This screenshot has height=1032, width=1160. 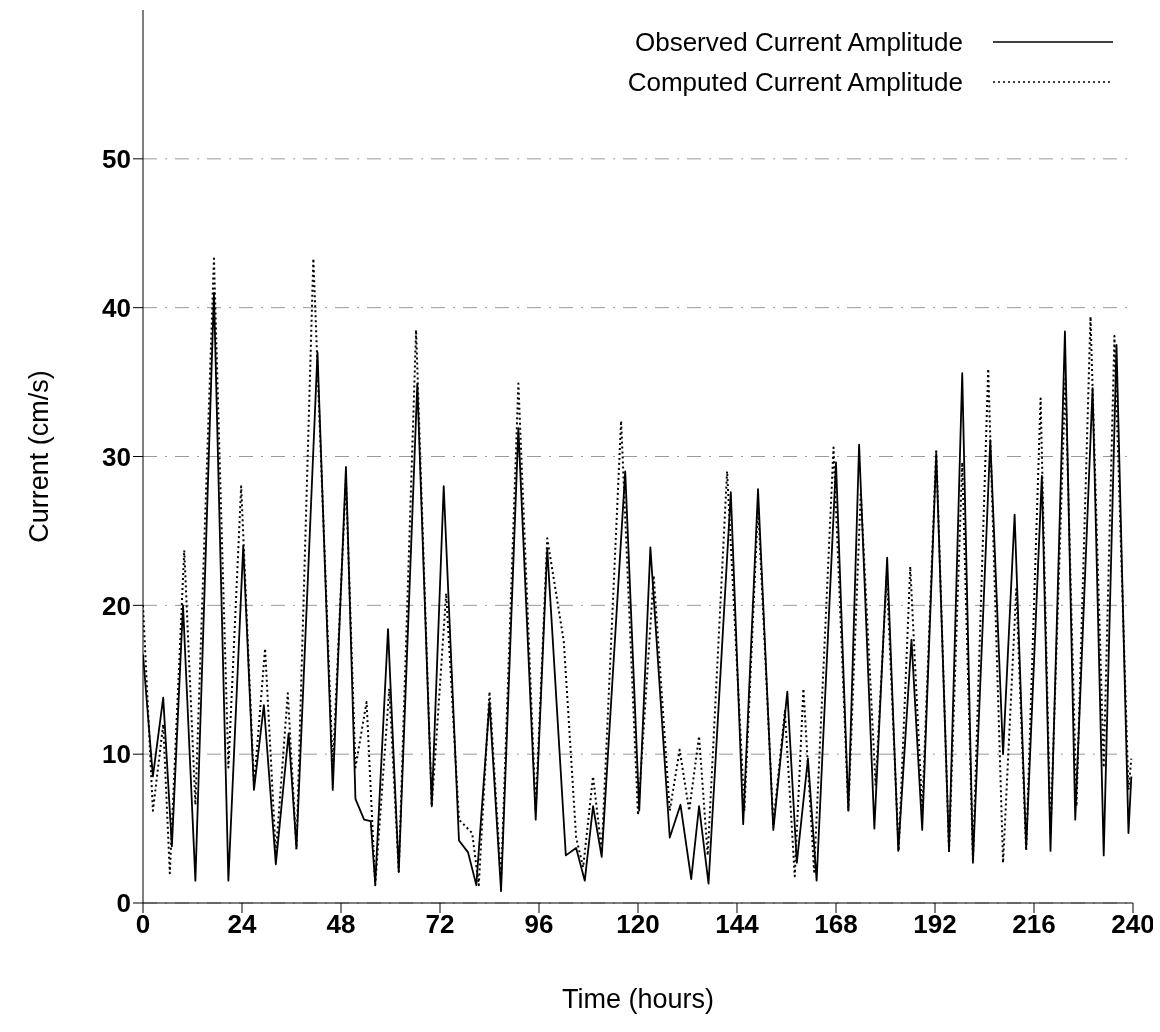 I want to click on y-tick-label: 10, so click(x=116, y=754).